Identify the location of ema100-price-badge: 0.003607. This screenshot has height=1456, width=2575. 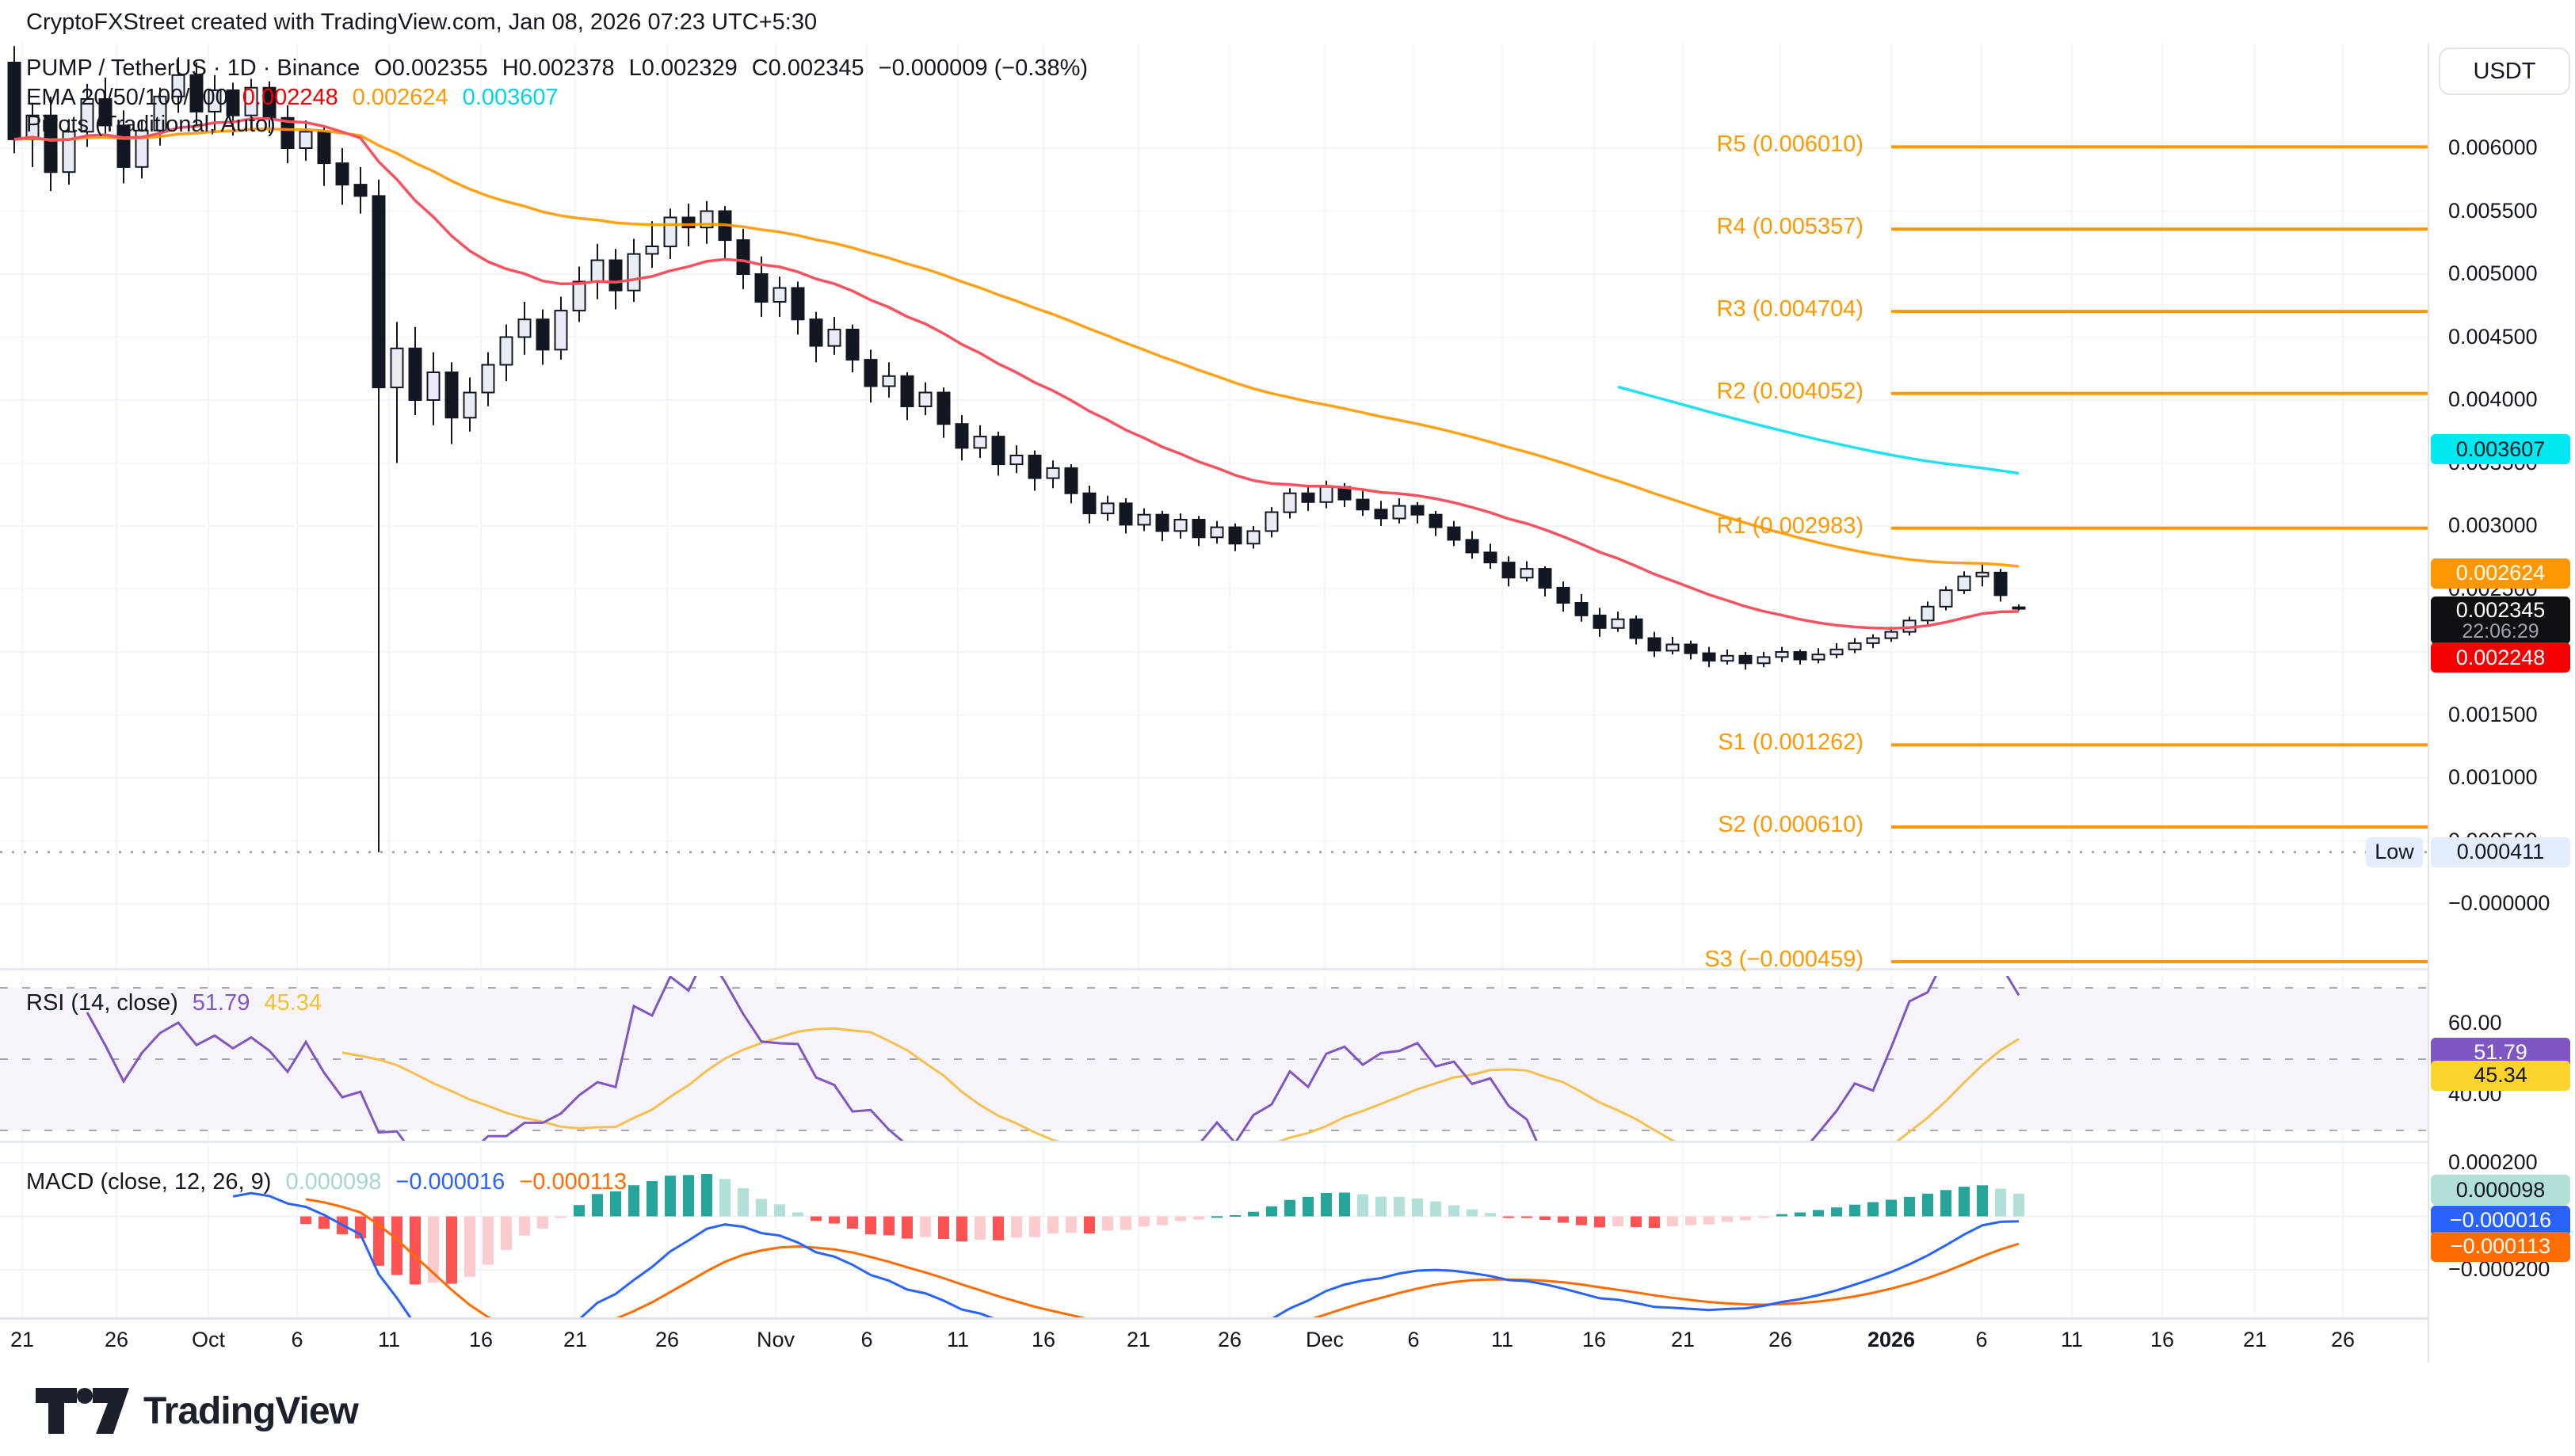
(2500, 449).